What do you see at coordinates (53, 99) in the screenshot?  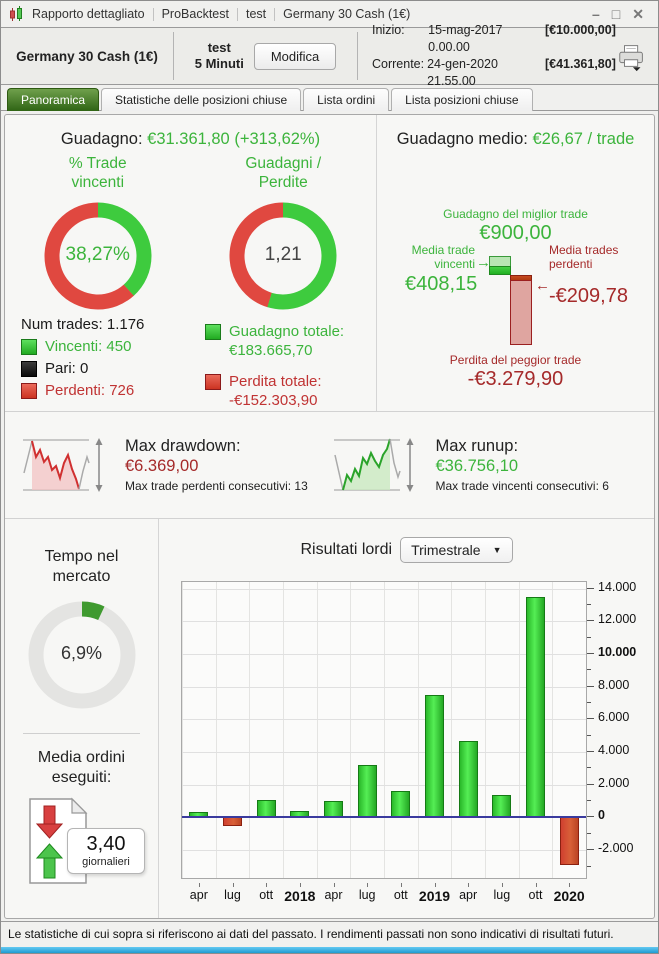 I see `tab-panoramica: Panoramica` at bounding box center [53, 99].